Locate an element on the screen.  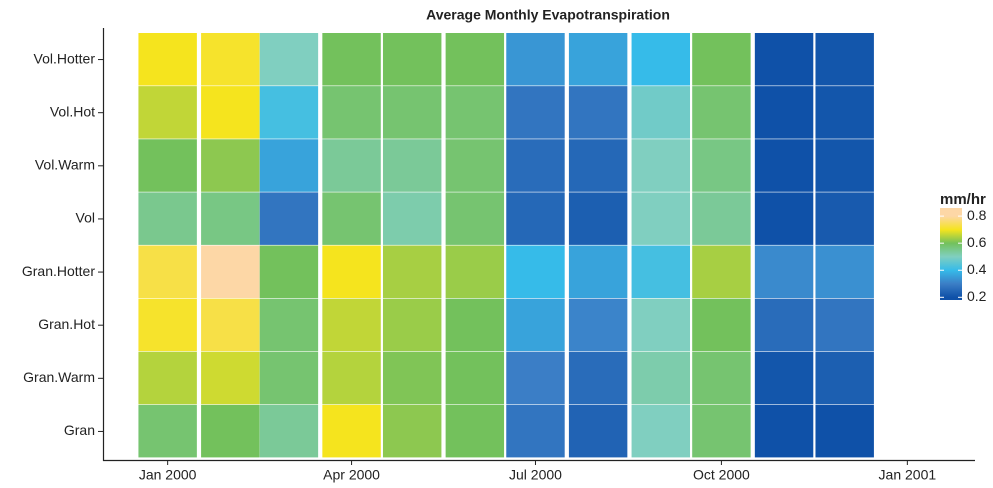
colorbar-tick-label: 0.2 is located at coordinates (977, 296).